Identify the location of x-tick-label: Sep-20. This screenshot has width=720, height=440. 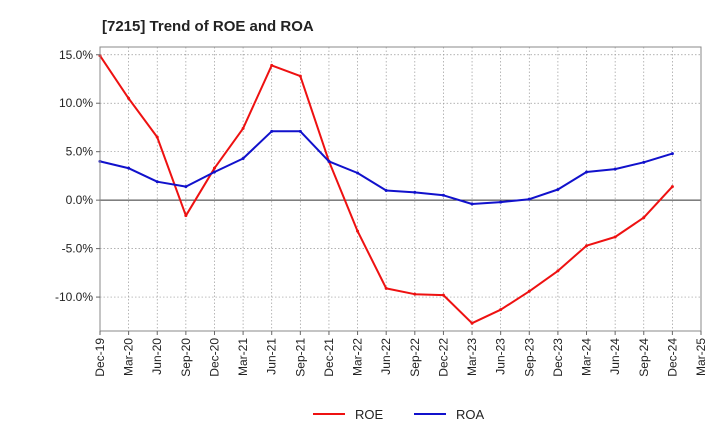
(186, 357).